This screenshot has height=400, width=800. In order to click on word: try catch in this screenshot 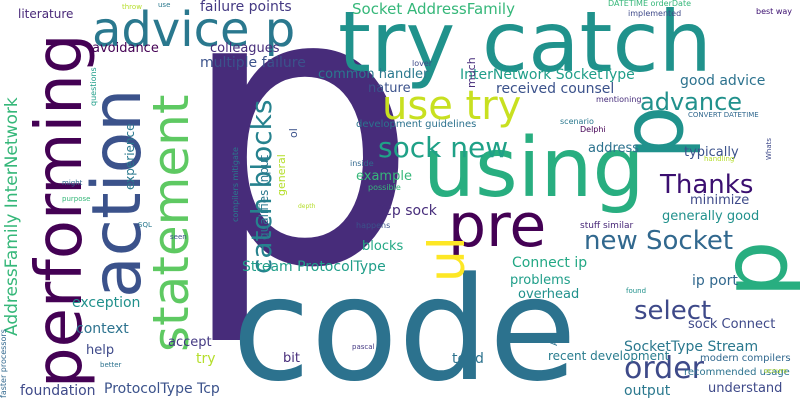, I will do `click(525, 45)`.